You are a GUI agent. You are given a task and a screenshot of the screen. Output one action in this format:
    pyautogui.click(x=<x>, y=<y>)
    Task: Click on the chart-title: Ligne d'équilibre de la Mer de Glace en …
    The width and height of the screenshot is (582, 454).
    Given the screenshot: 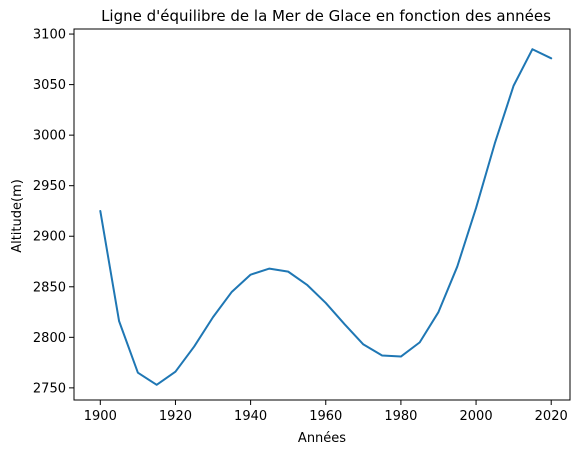 What is the action you would take?
    pyautogui.click(x=326, y=16)
    